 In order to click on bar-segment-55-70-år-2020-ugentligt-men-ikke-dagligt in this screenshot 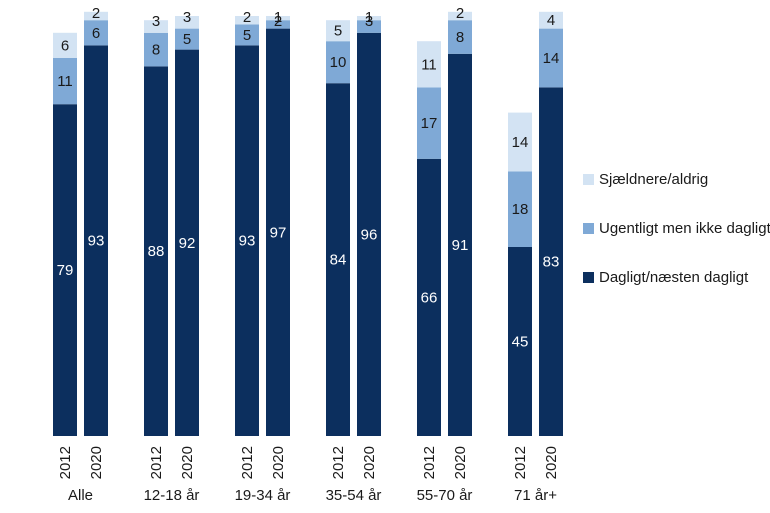, I will do `click(460, 37)`.